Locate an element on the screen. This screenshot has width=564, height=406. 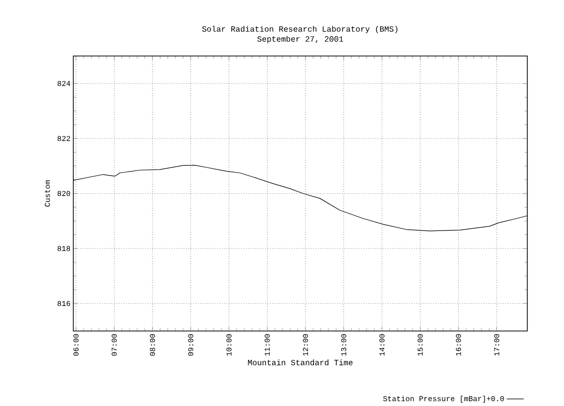
chart-subtitle: September 27, 2001 is located at coordinates (300, 40).